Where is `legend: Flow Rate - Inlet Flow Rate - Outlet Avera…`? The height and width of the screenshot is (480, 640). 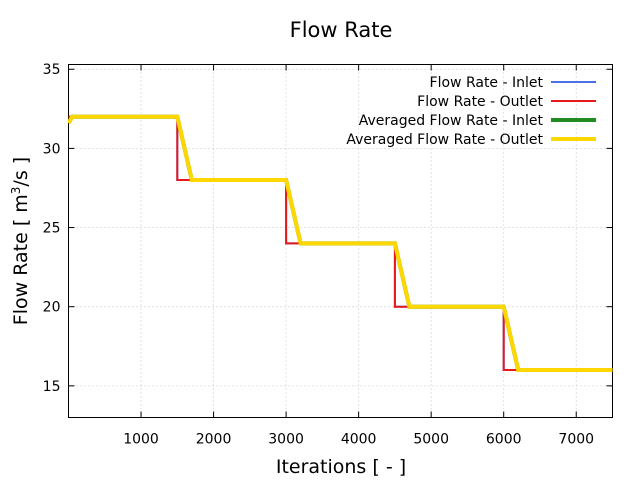
legend: Flow Rate - Inlet Flow Rate - Outlet Avera… is located at coordinates (471, 111).